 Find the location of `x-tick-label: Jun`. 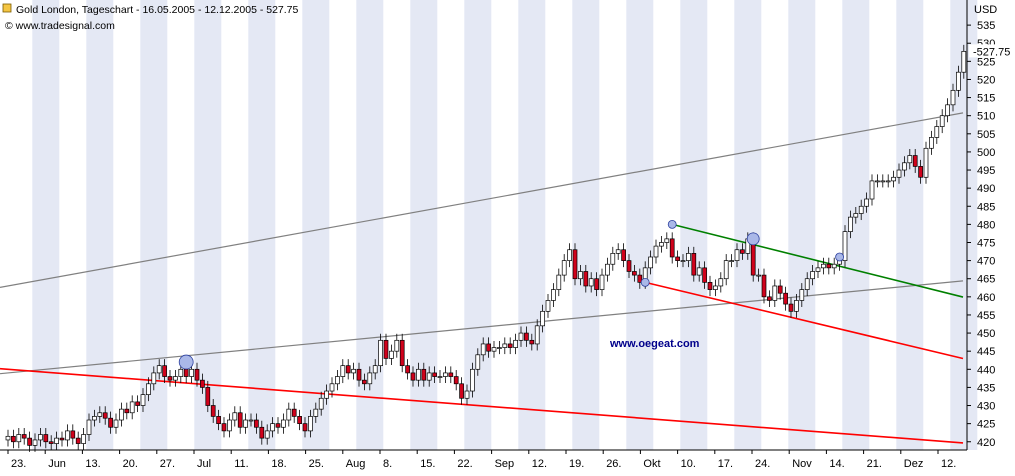

x-tick-label: Jun is located at coordinates (57, 464).